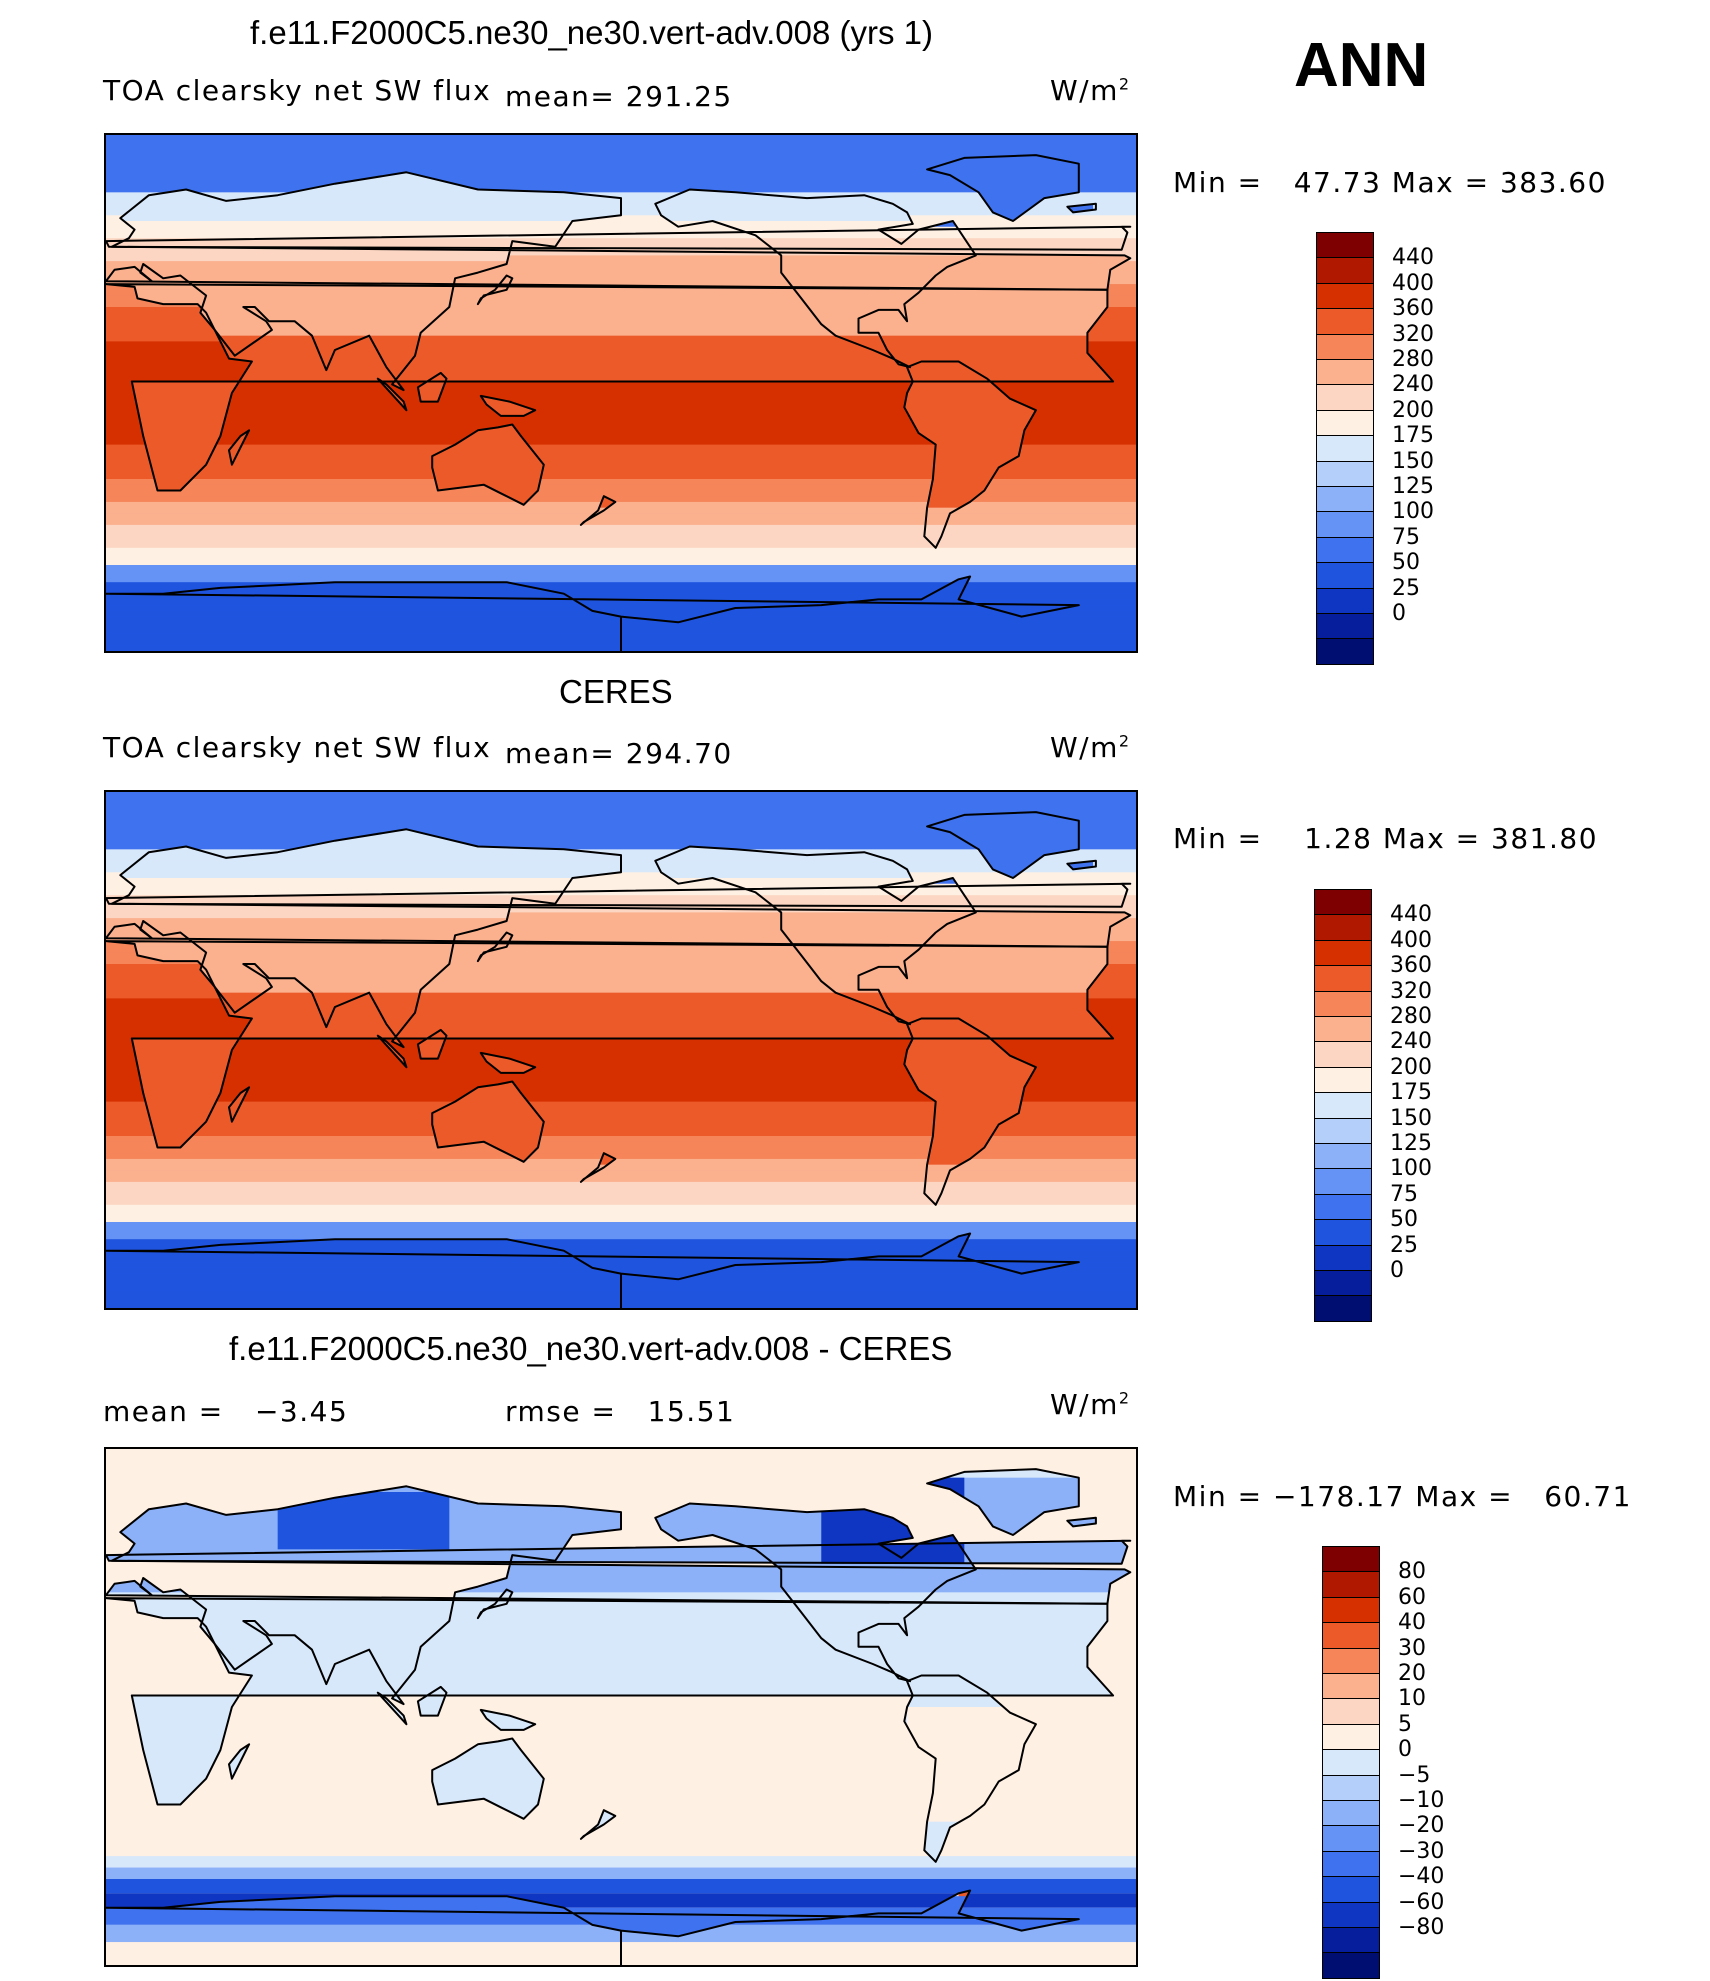 The height and width of the screenshot is (1981, 1710). What do you see at coordinates (1413, 512) in the screenshot?
I see `colorbar-tick-label: 100` at bounding box center [1413, 512].